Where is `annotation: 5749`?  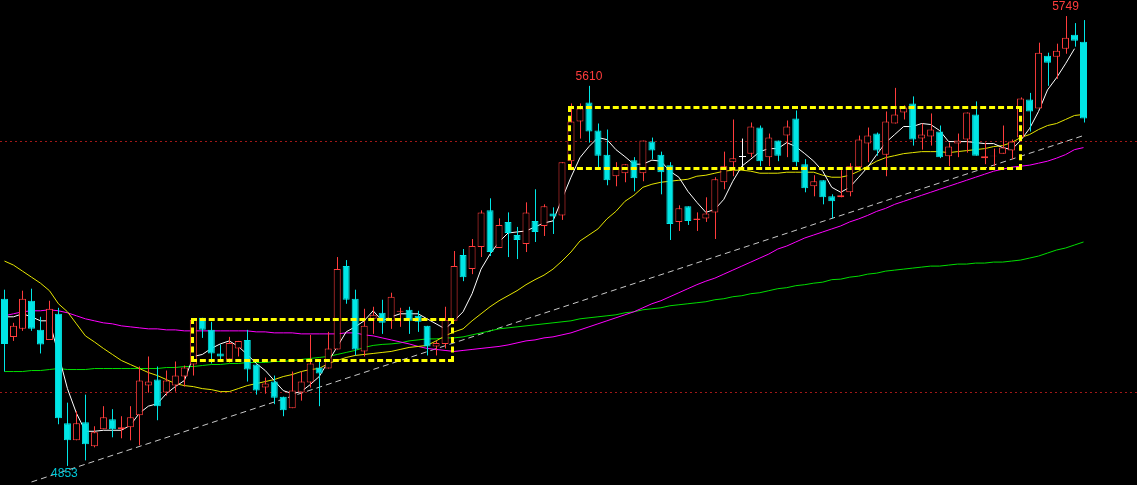 annotation: 5749 is located at coordinates (1066, 7).